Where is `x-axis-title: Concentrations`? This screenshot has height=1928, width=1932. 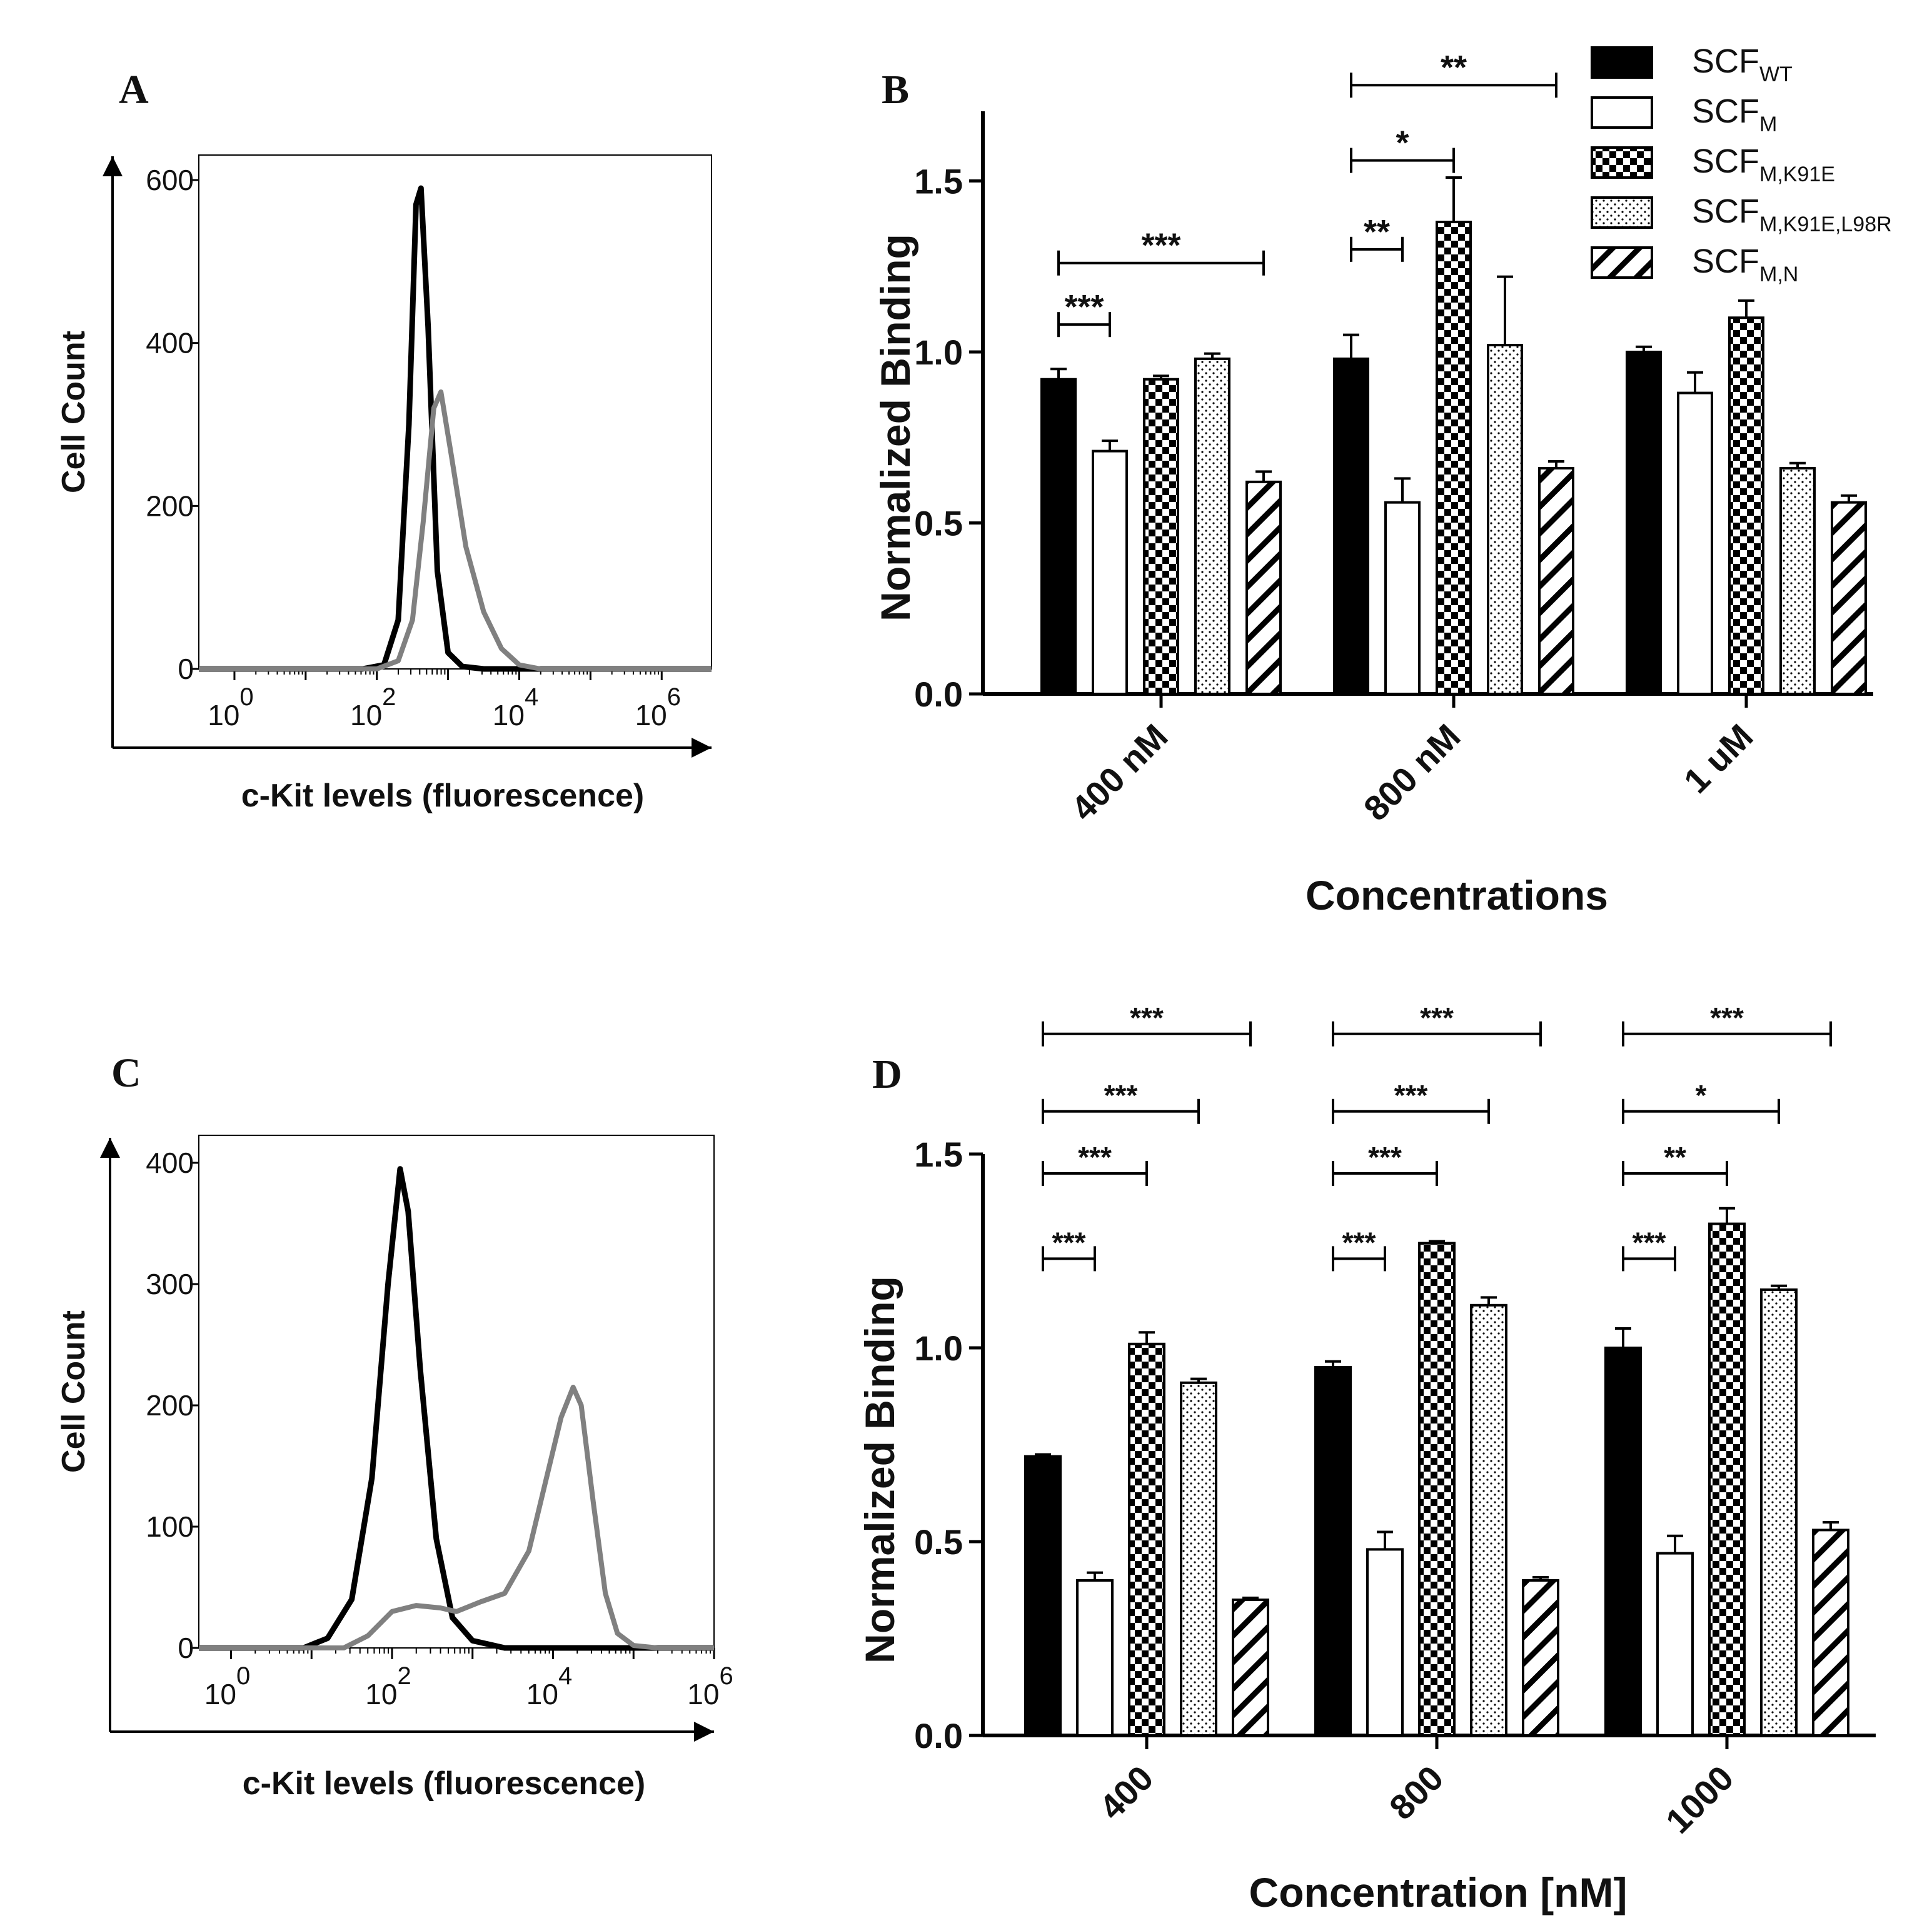
x-axis-title: Concentrations is located at coordinates (1457, 895).